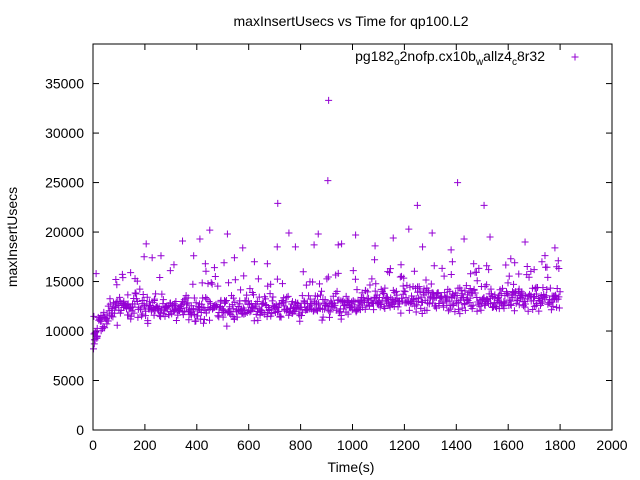 This screenshot has width=640, height=480. I want to click on y-tick-label: 30000, so click(64, 133).